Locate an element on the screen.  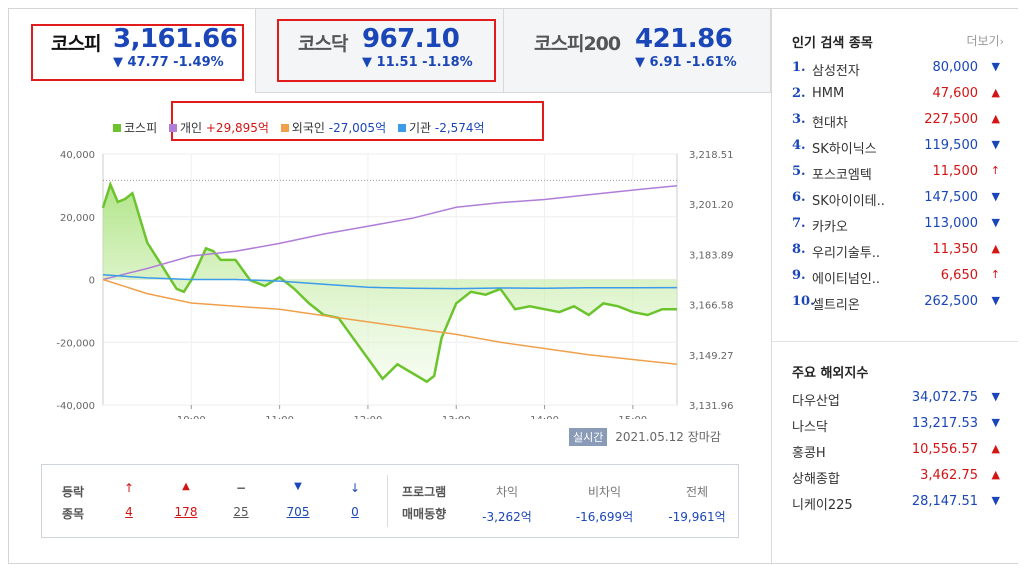
foreign-line is located at coordinates (390, 321).